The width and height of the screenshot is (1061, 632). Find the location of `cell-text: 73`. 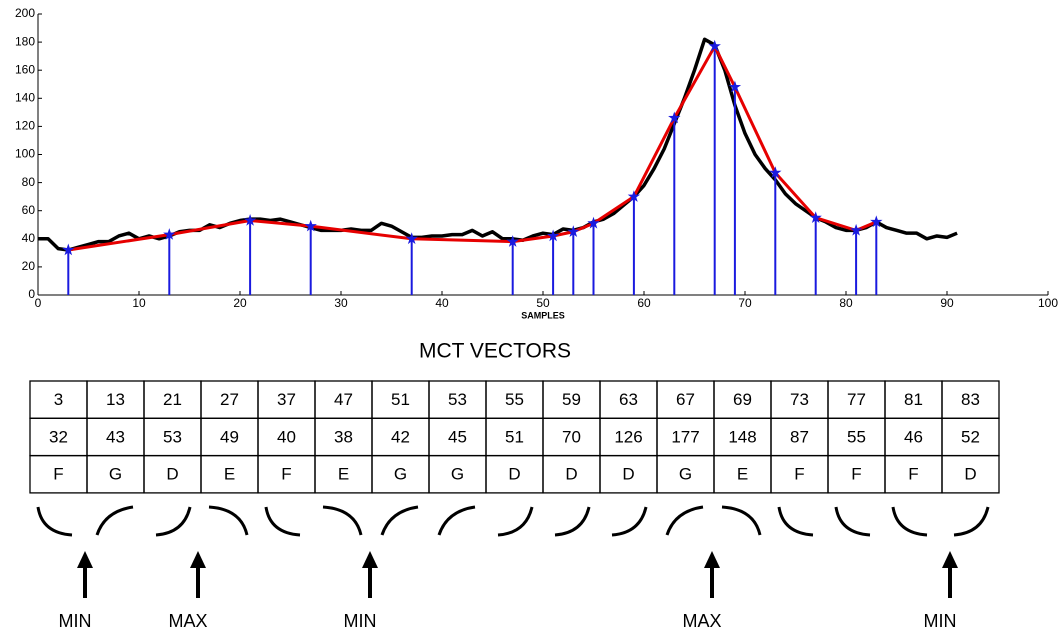

cell-text: 73 is located at coordinates (799, 399).